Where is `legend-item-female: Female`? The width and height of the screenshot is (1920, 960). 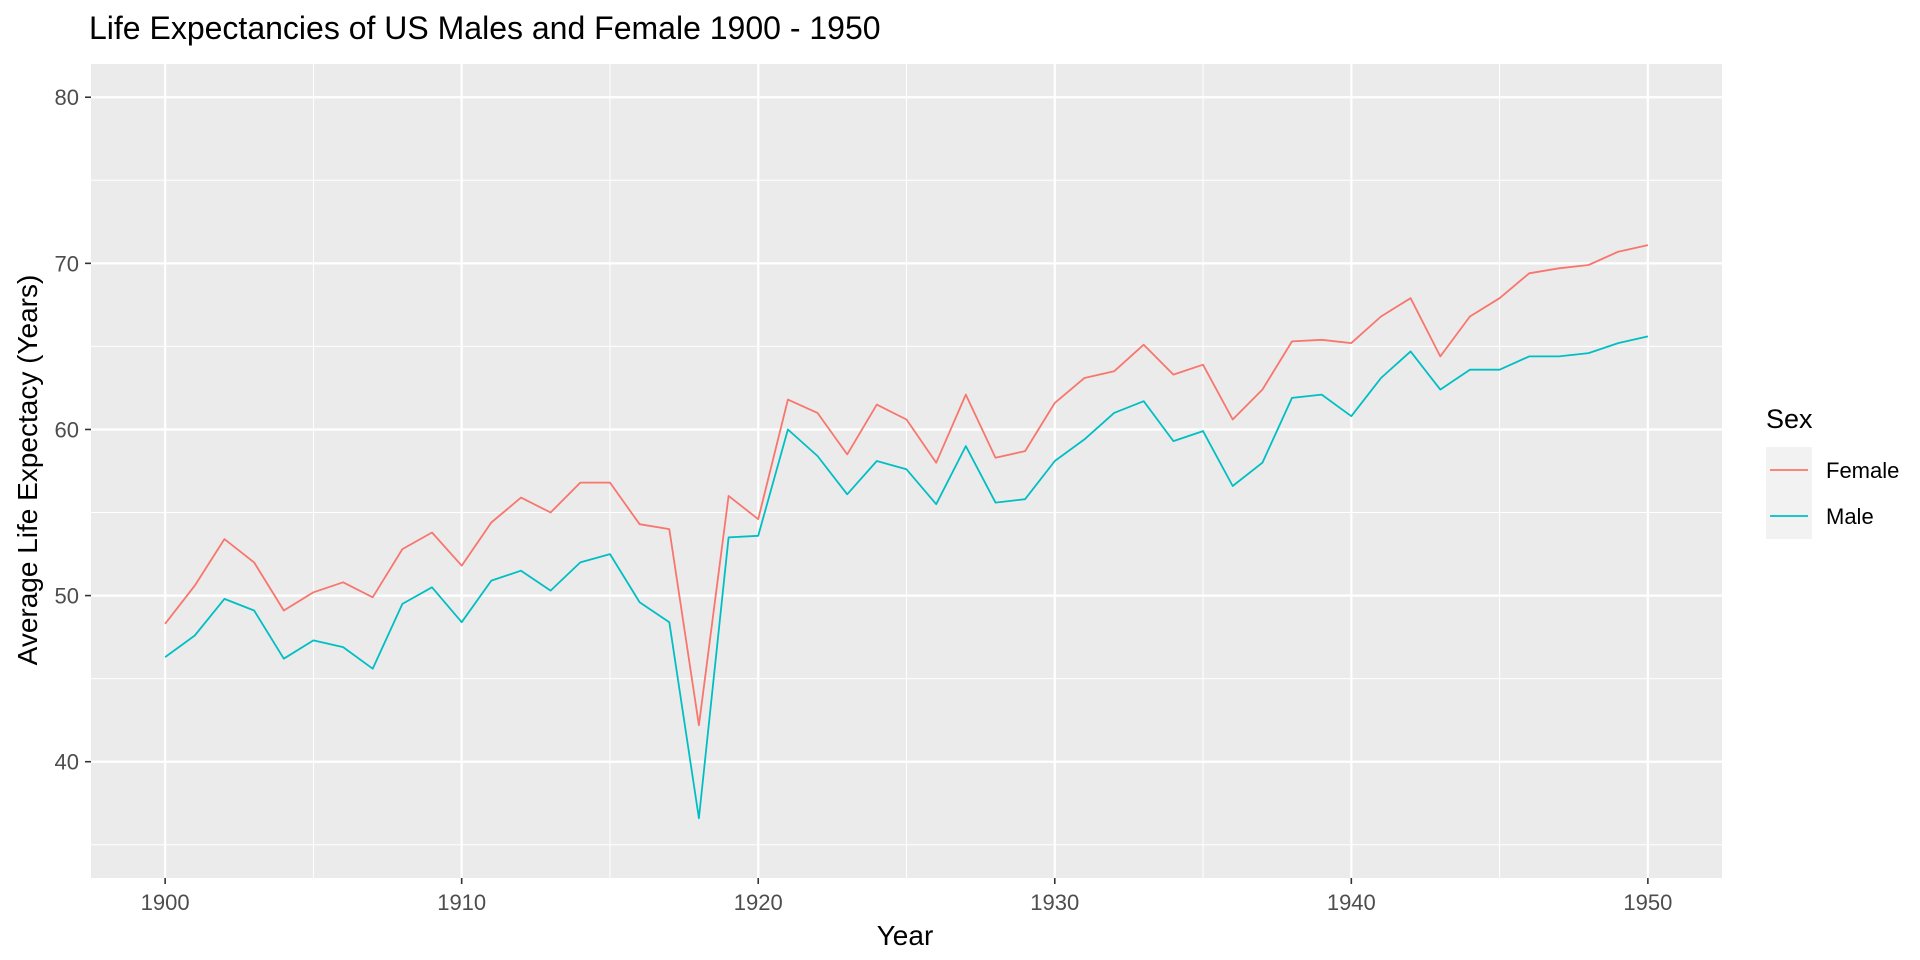
legend-item-female: Female is located at coordinates (1832, 470).